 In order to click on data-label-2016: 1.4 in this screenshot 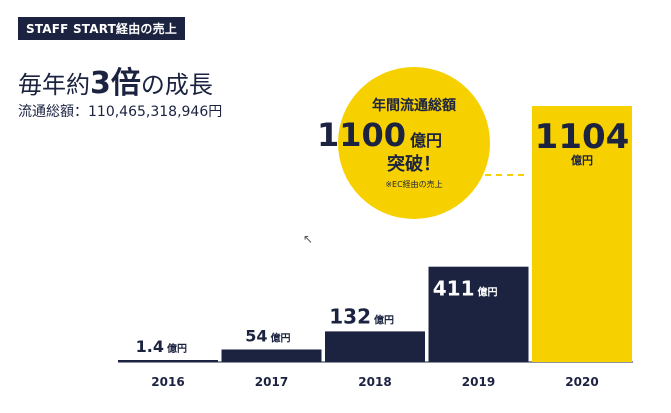, I will do `click(150, 346)`.